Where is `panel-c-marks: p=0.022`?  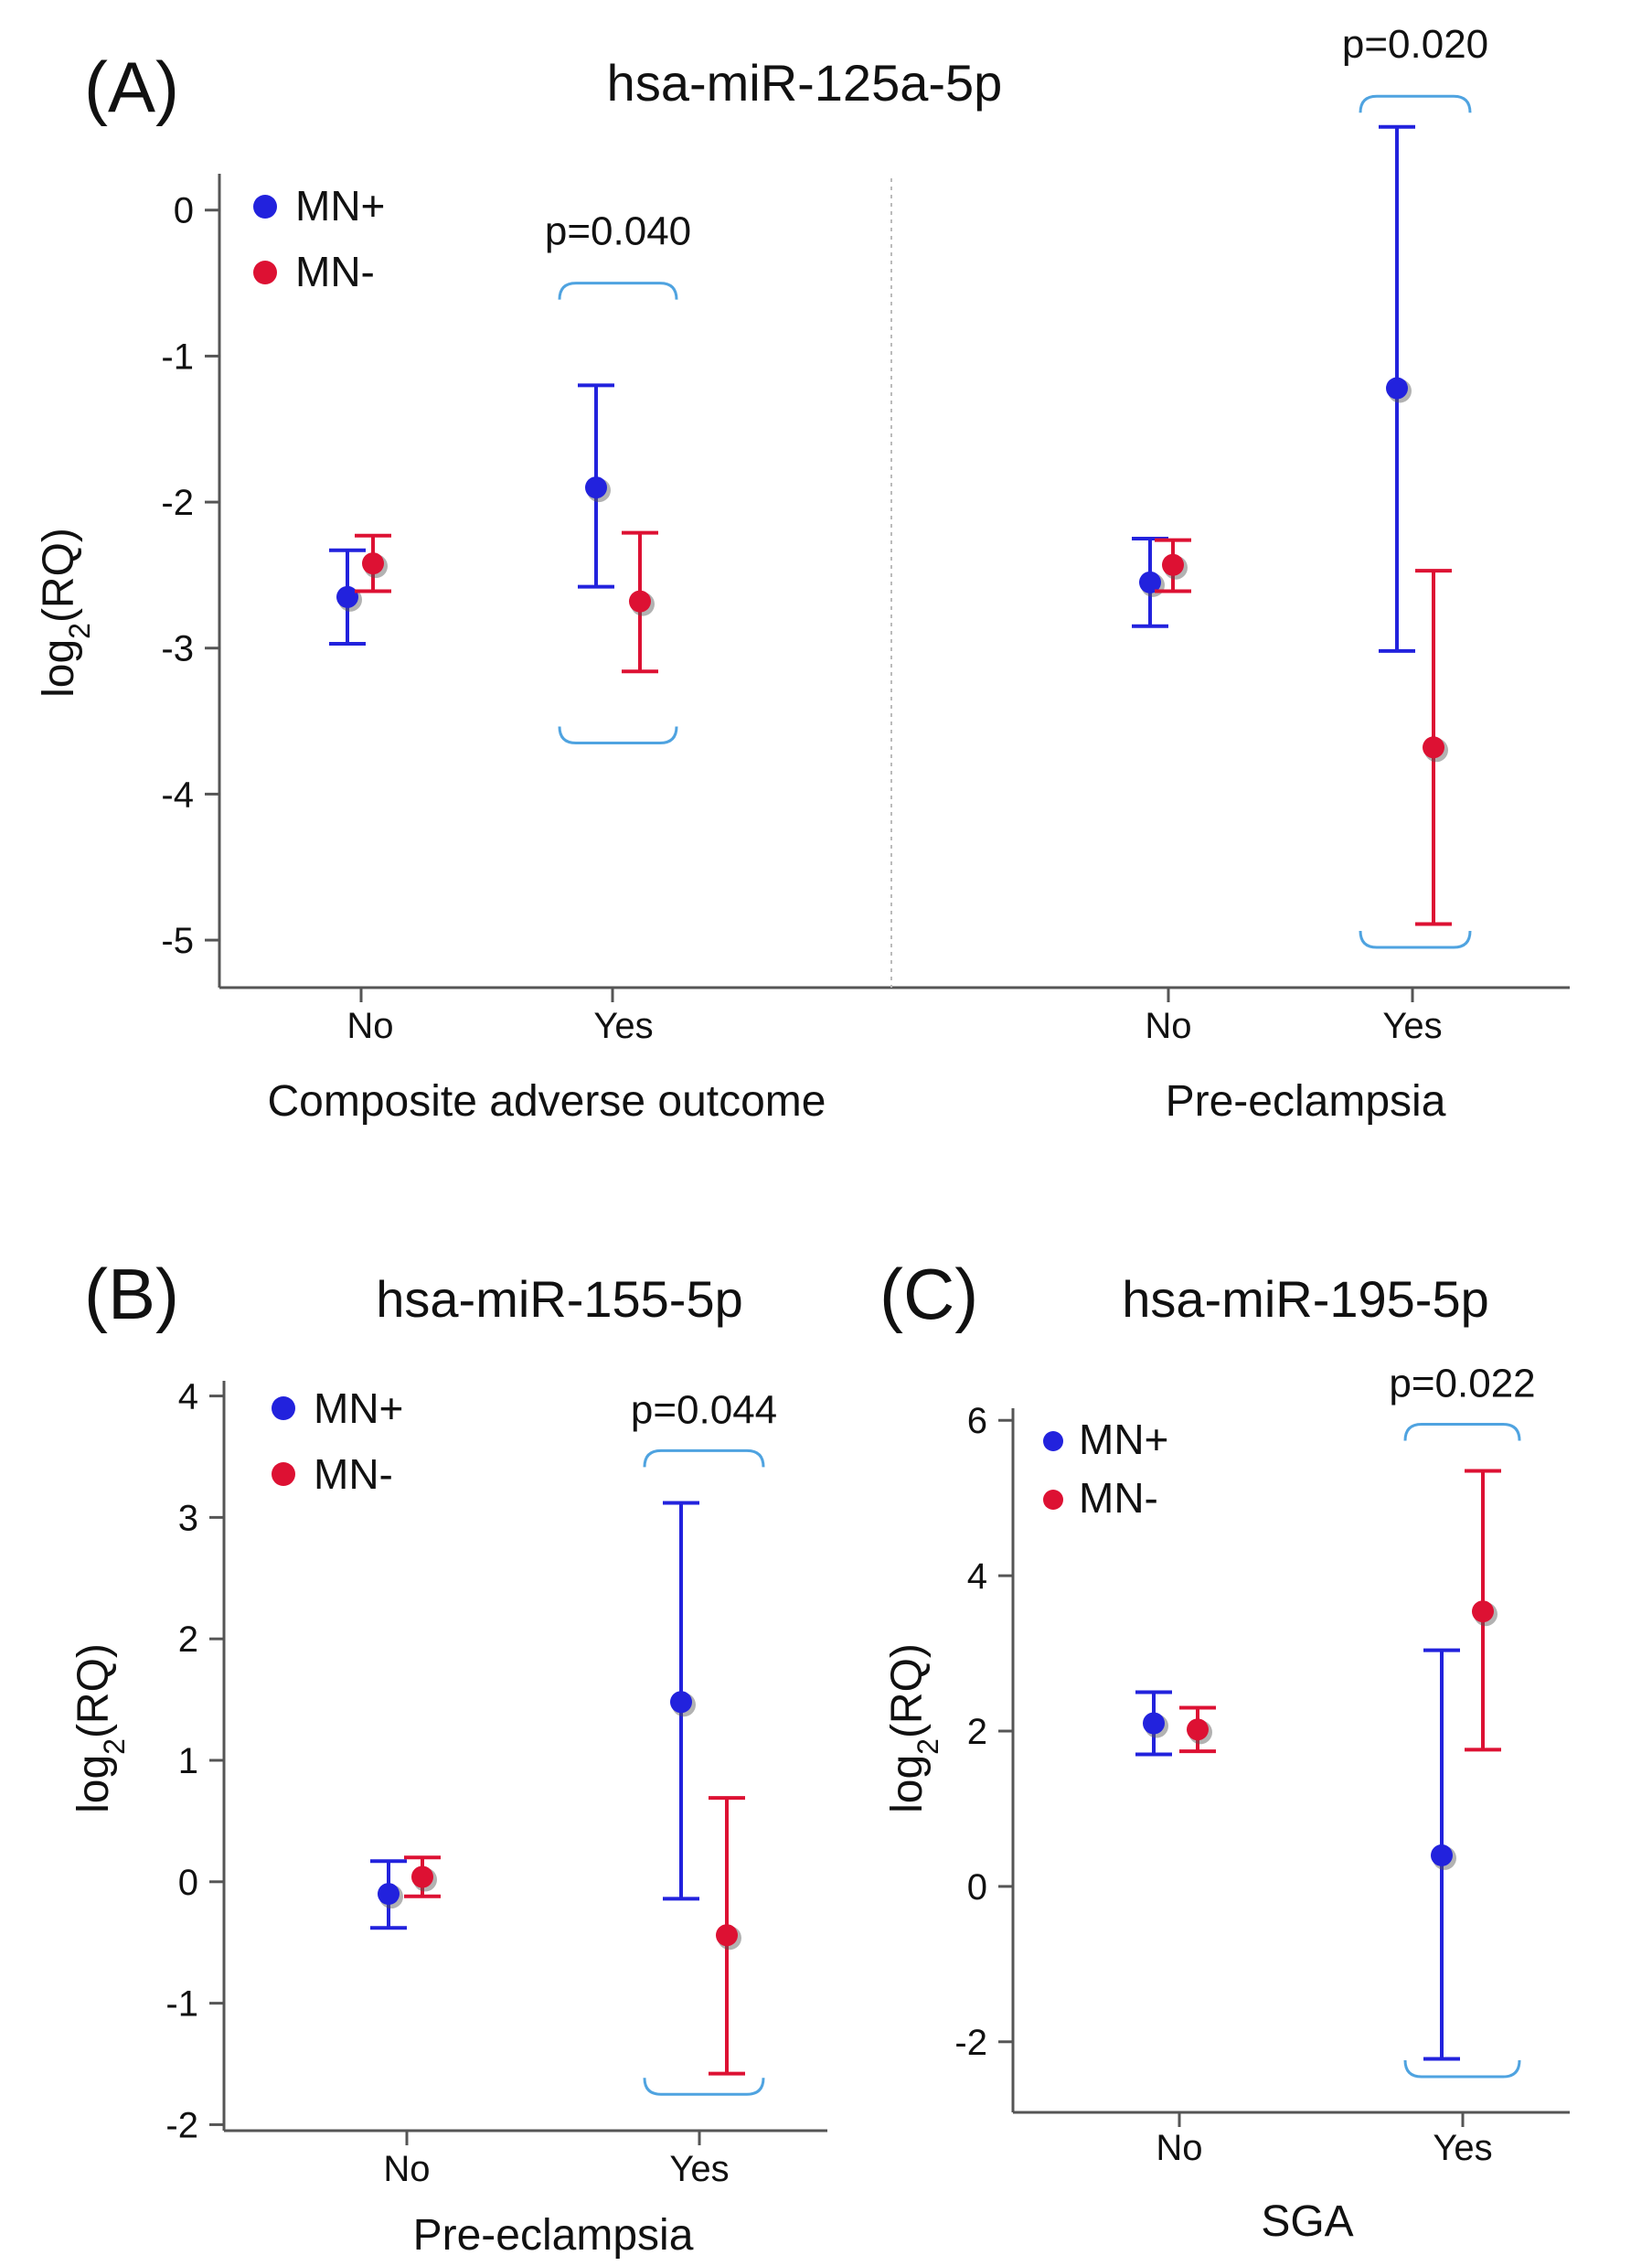
panel-c-marks: p=0.022 is located at coordinates (1335, 1720).